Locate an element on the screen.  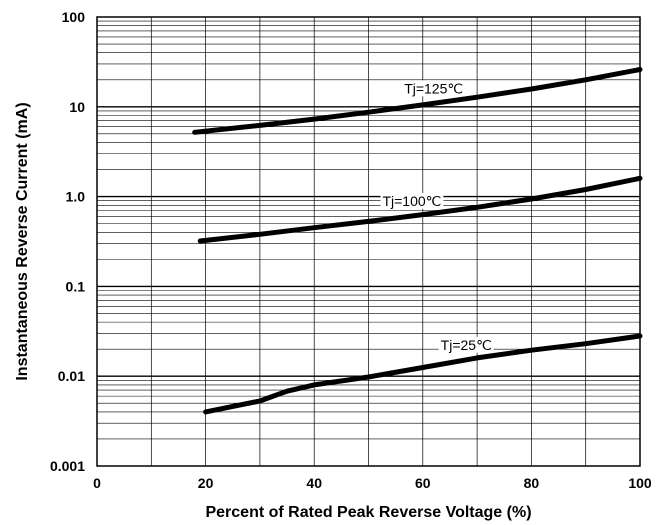
y-tick-label: 1.0 is located at coordinates (76, 197).